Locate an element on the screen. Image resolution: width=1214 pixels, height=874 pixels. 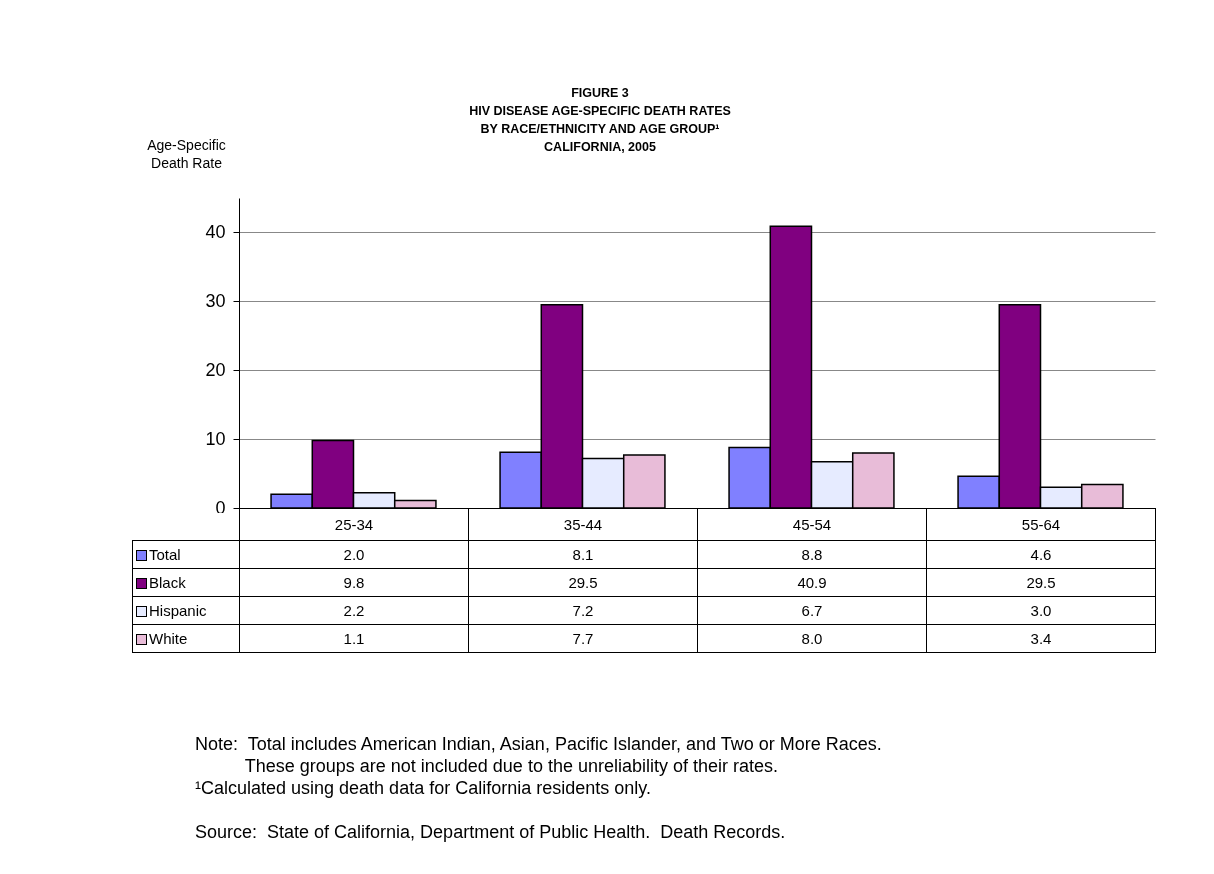
data-label: 9.8 is located at coordinates (354, 582).